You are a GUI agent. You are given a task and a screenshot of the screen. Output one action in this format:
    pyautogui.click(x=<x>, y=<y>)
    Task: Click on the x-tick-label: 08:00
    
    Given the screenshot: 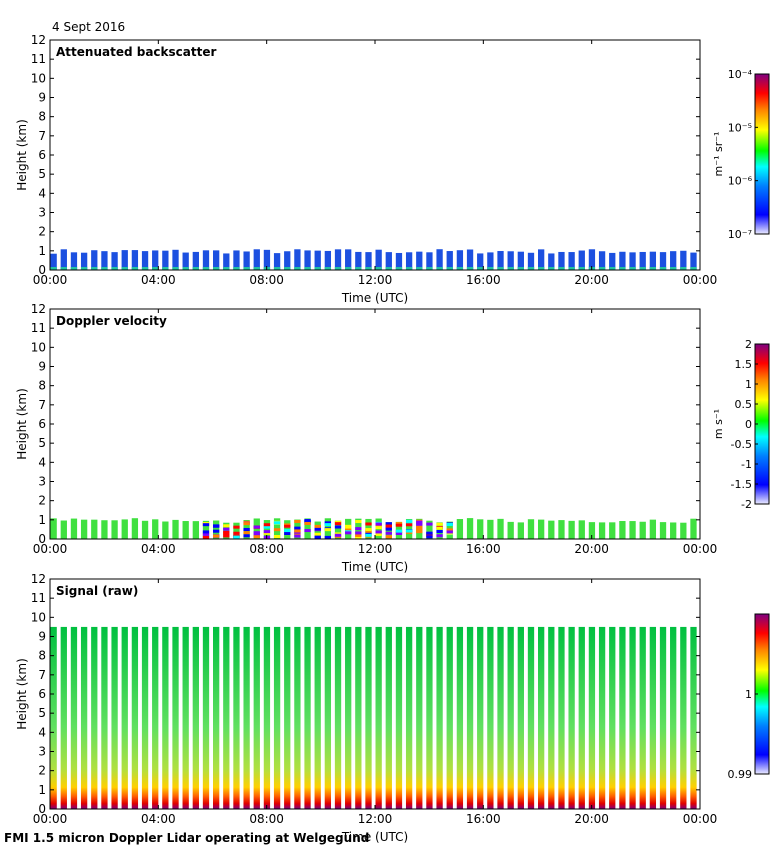 What is the action you would take?
    pyautogui.click(x=266, y=280)
    